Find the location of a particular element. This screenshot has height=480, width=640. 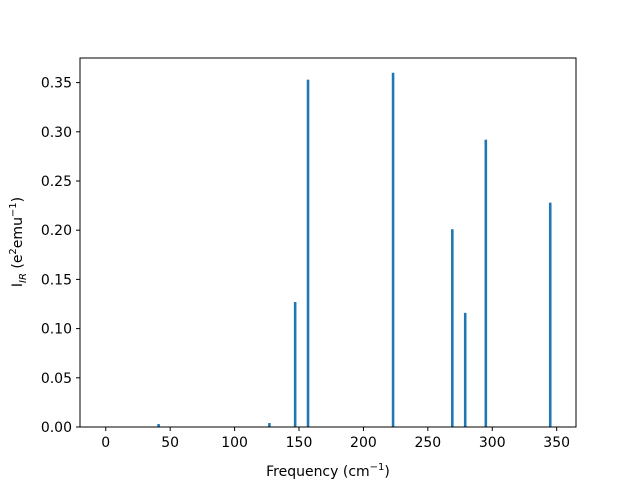

x-tick-label: 100 is located at coordinates (234, 443).